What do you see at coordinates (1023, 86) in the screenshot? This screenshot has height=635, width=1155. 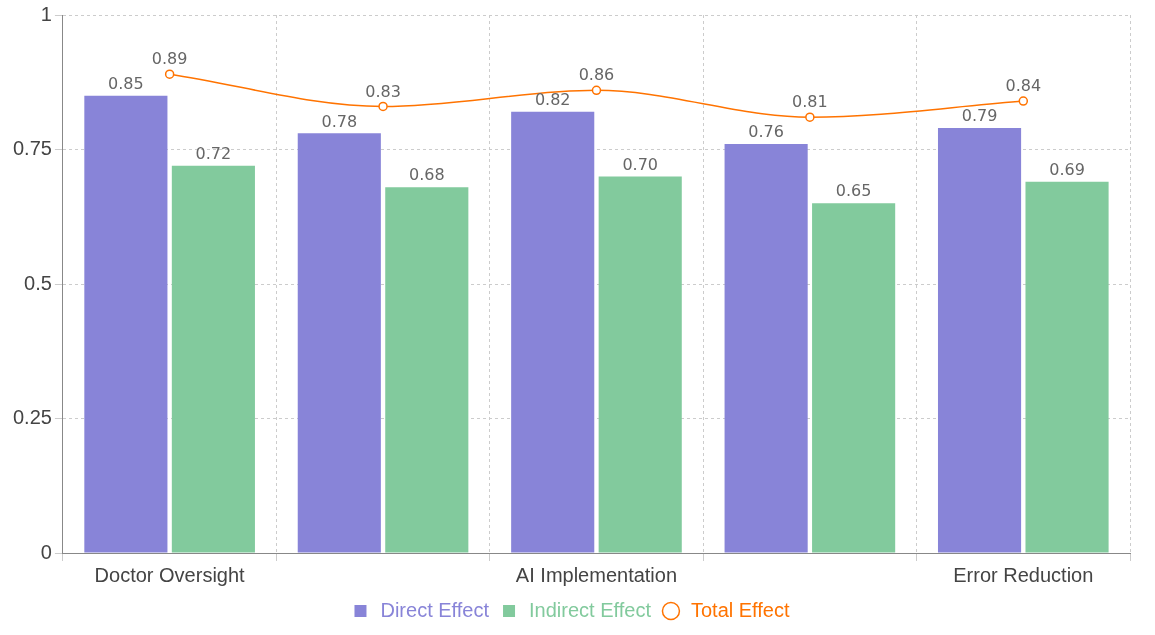 I see `data-label: 0.84` at bounding box center [1023, 86].